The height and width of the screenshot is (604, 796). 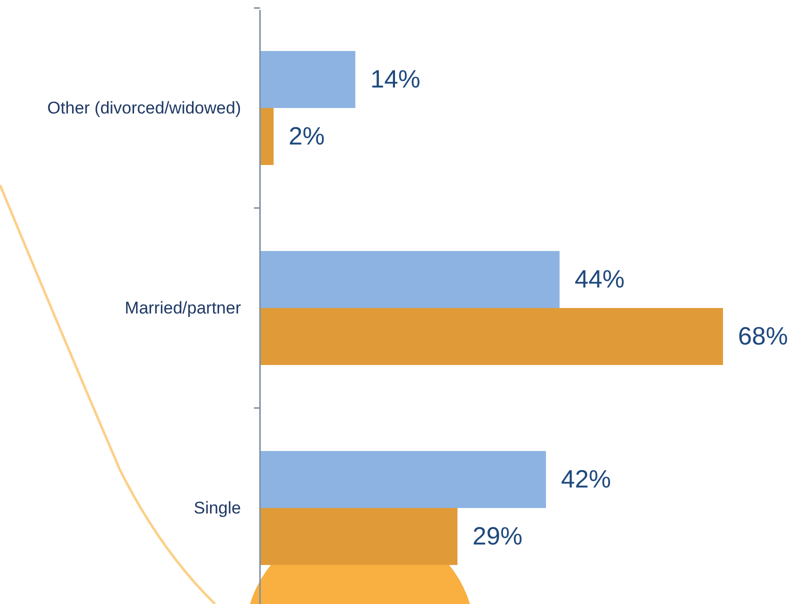 What do you see at coordinates (395, 80) in the screenshot?
I see `data-label: 14%` at bounding box center [395, 80].